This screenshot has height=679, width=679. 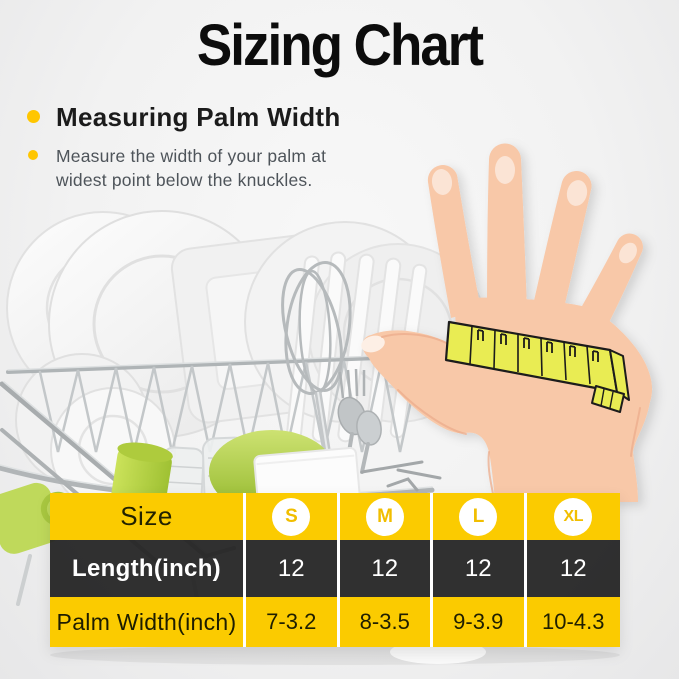 I want to click on size-col-l: L, so click(x=480, y=516).